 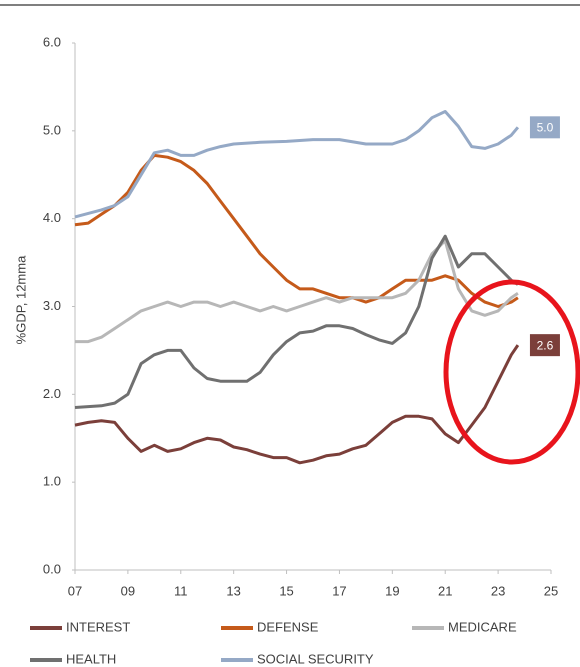 What do you see at coordinates (288, 626) in the screenshot?
I see `legend-label: DEFENSE` at bounding box center [288, 626].